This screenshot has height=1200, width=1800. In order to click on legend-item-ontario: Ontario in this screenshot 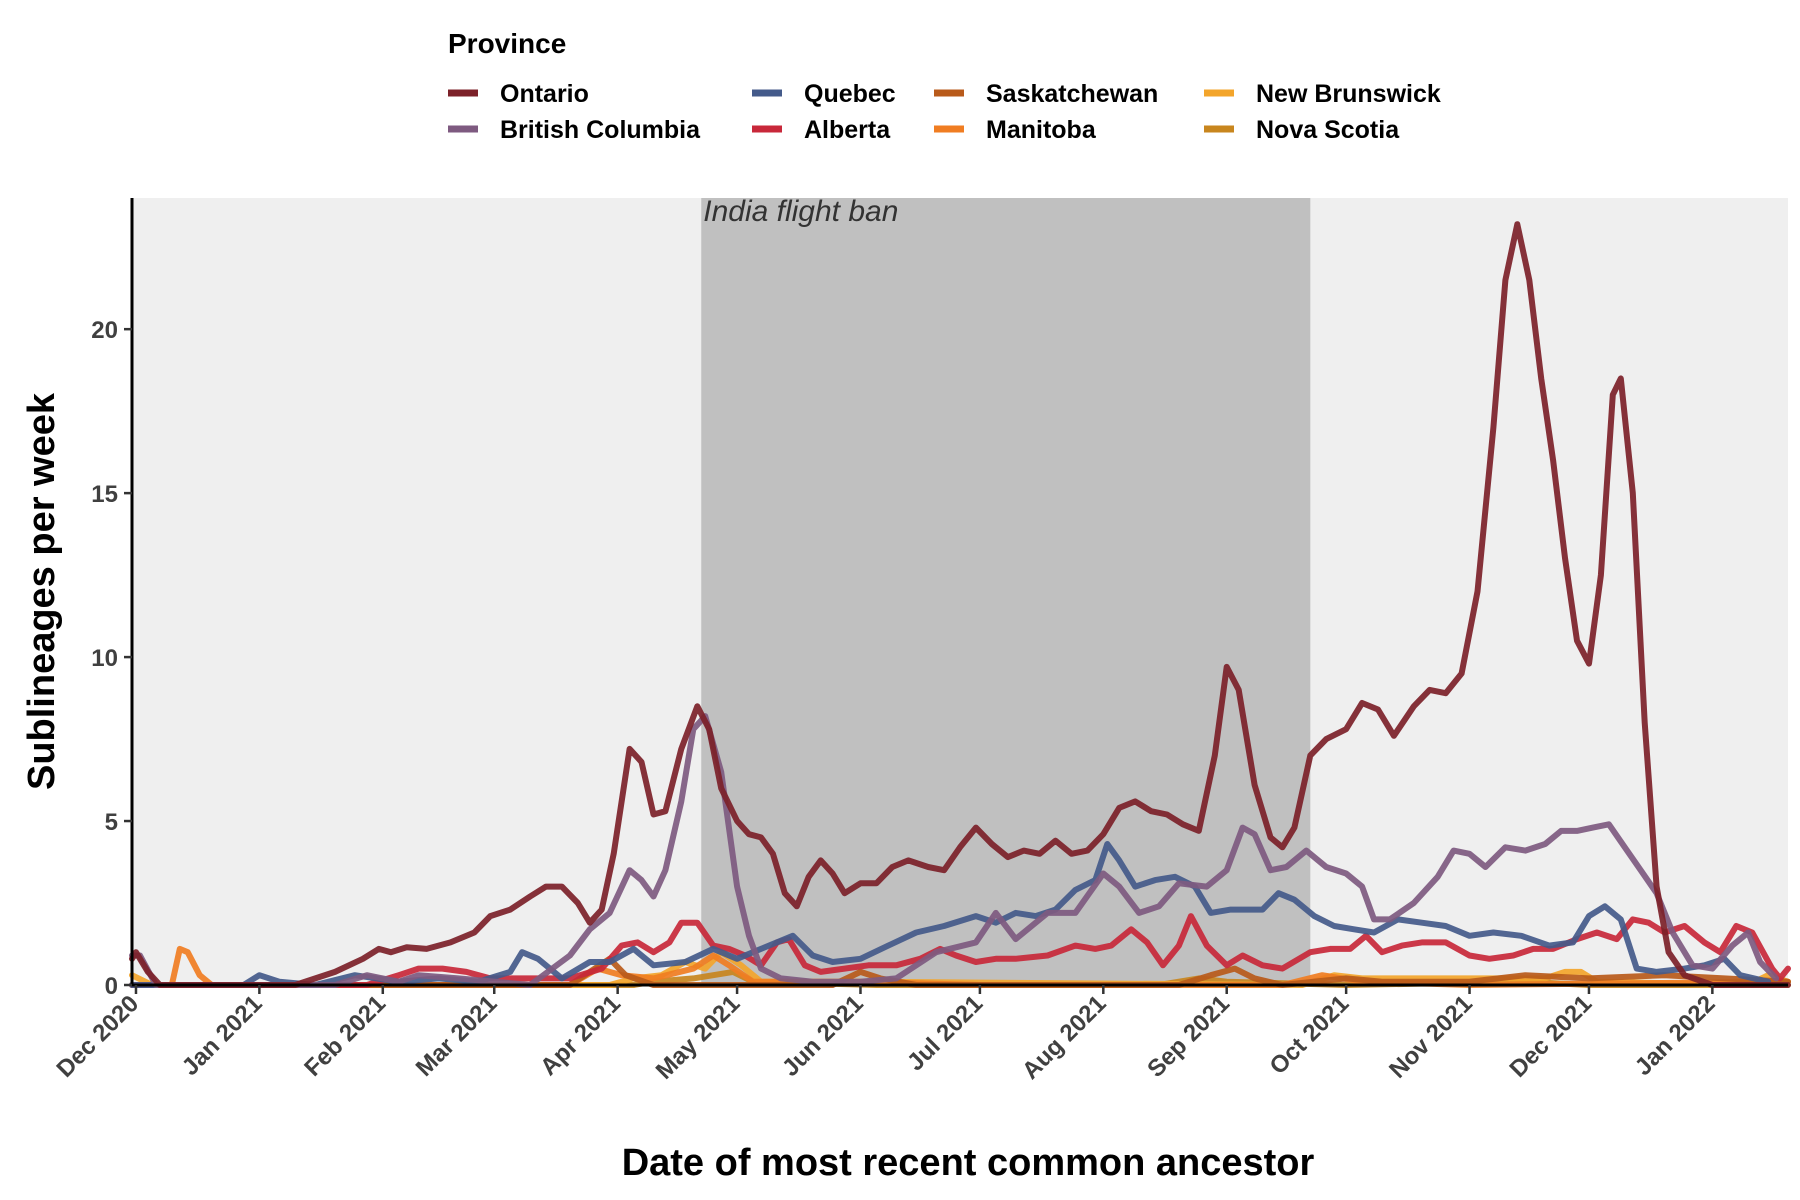, I will do `click(518, 94)`.